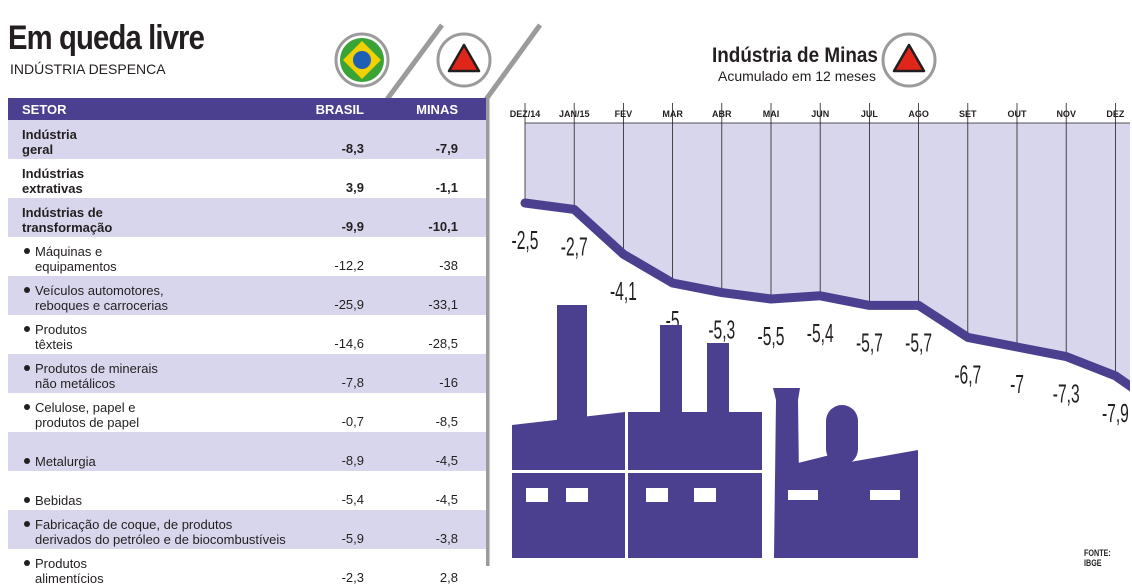 The width and height of the screenshot is (1132, 588). Describe the element at coordinates (88, 69) in the screenshot. I see `page-subtitle: INDÚSTRIA DESPENCA` at that location.